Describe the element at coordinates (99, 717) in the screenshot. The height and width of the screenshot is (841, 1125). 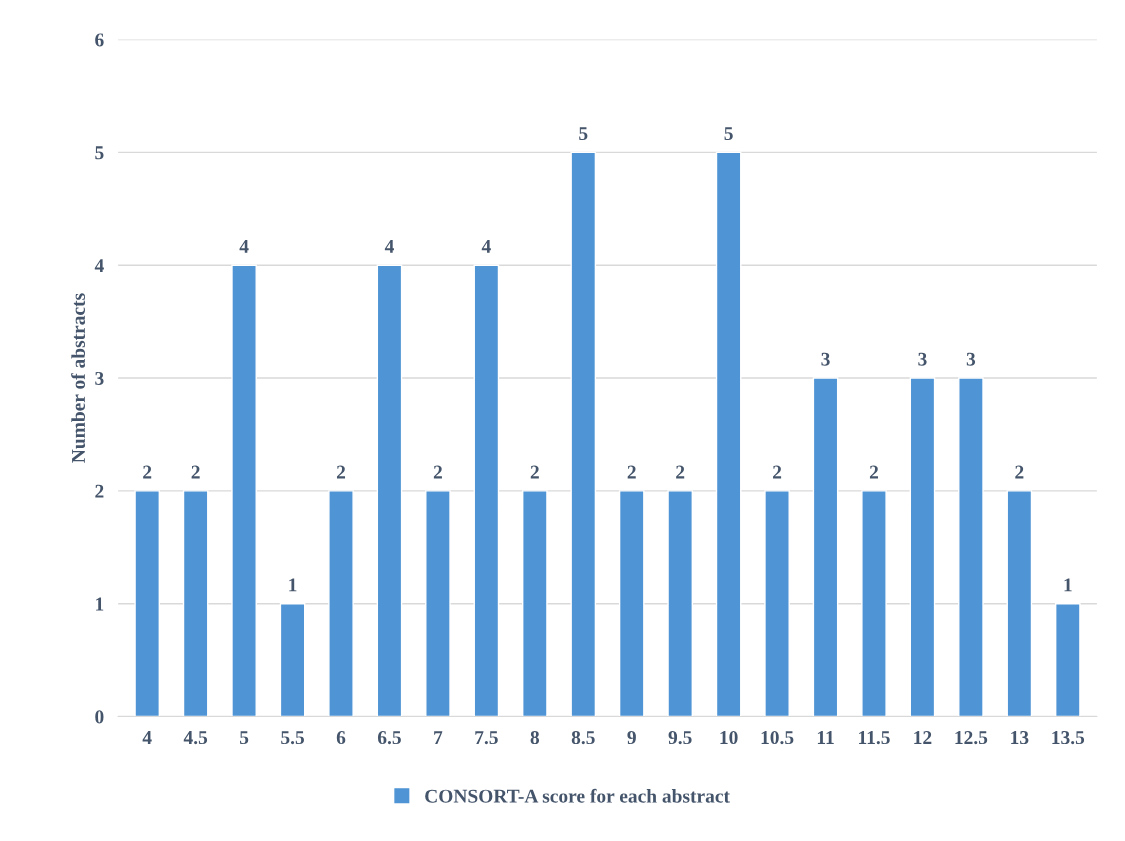
I see `y-tick-label: 0` at that location.